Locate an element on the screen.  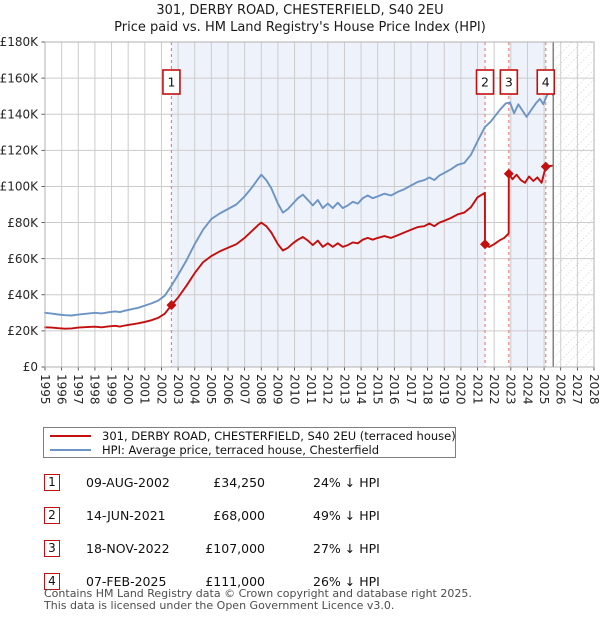
y-tick-label: £120K is located at coordinates (19, 151).